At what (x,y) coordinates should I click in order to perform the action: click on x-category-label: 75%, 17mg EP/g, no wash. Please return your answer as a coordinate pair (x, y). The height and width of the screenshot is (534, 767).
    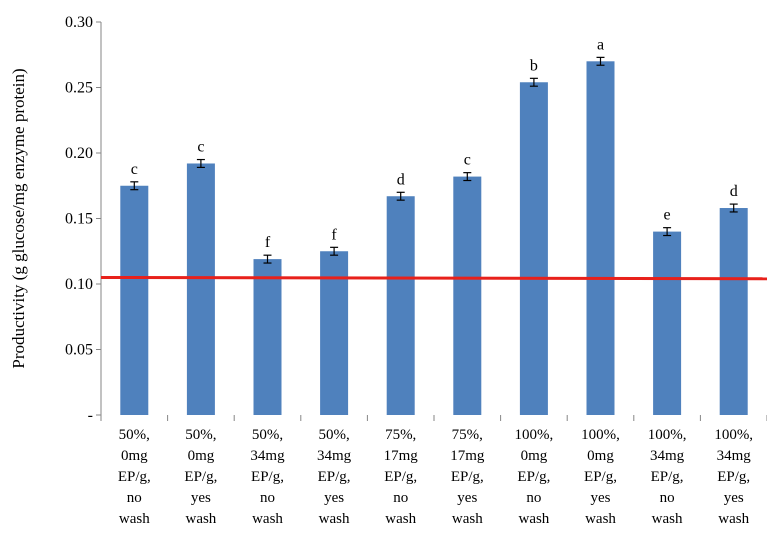
    Looking at the image, I should click on (401, 477).